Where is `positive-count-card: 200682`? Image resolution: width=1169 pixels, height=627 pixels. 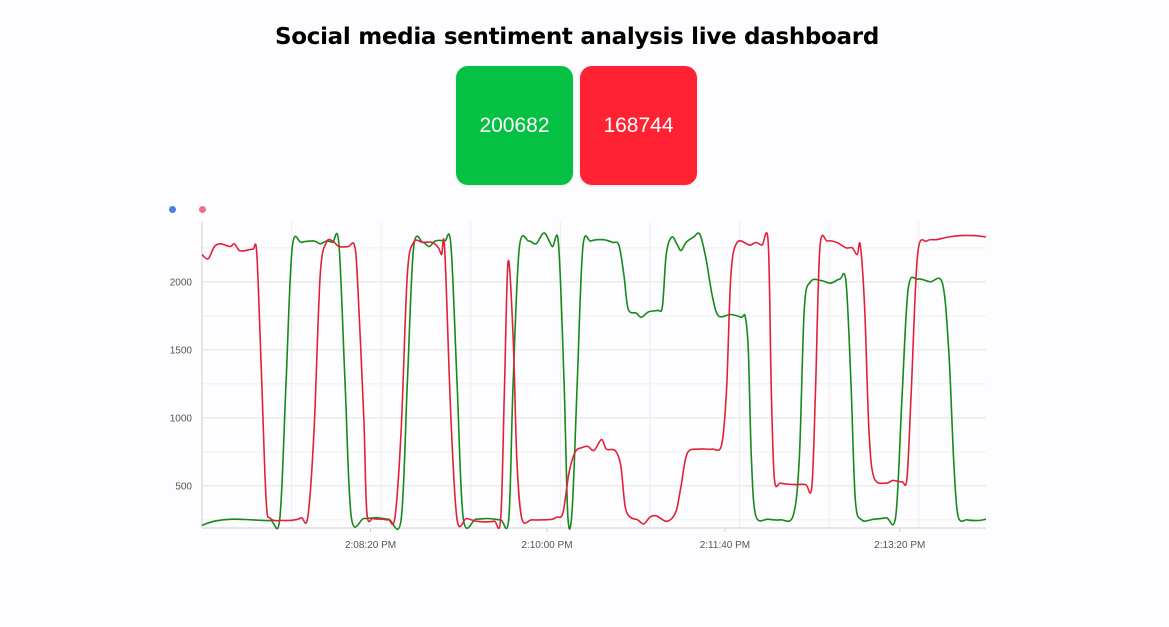 positive-count-card: 200682 is located at coordinates (514, 125).